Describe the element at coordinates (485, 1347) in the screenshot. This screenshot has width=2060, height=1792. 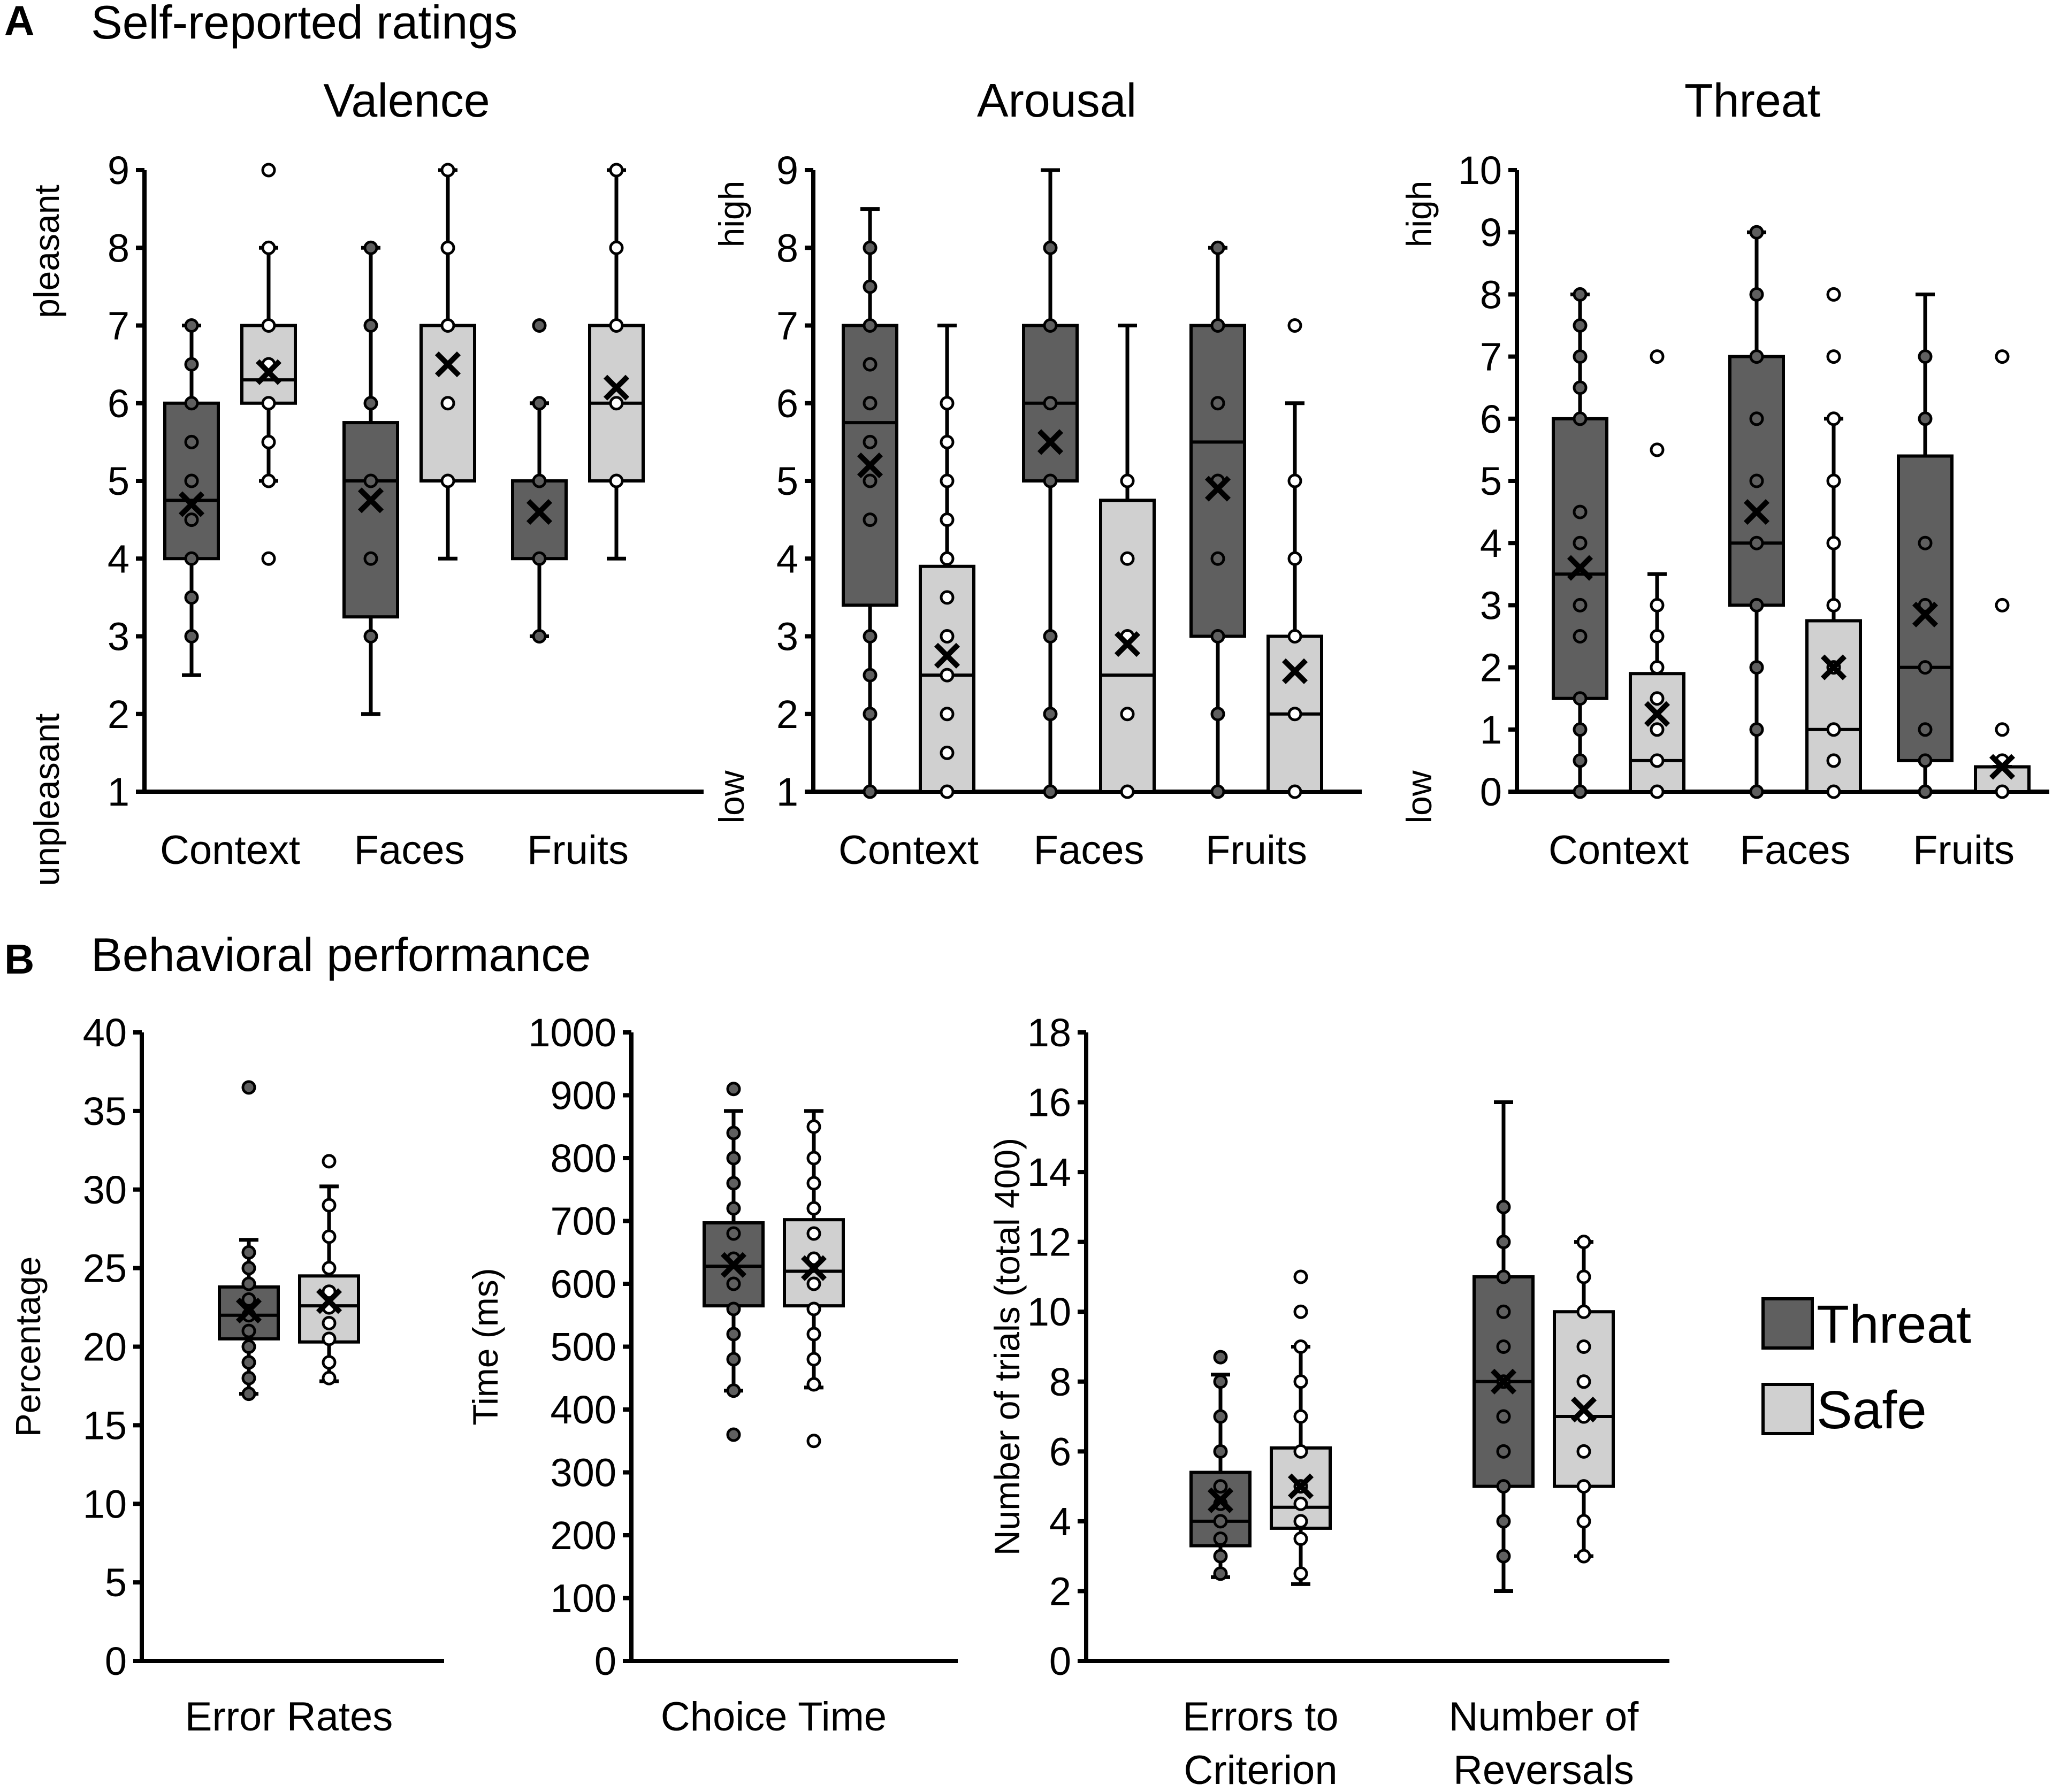
I see `choice-time-y-axis-label: Time (ms)` at that location.